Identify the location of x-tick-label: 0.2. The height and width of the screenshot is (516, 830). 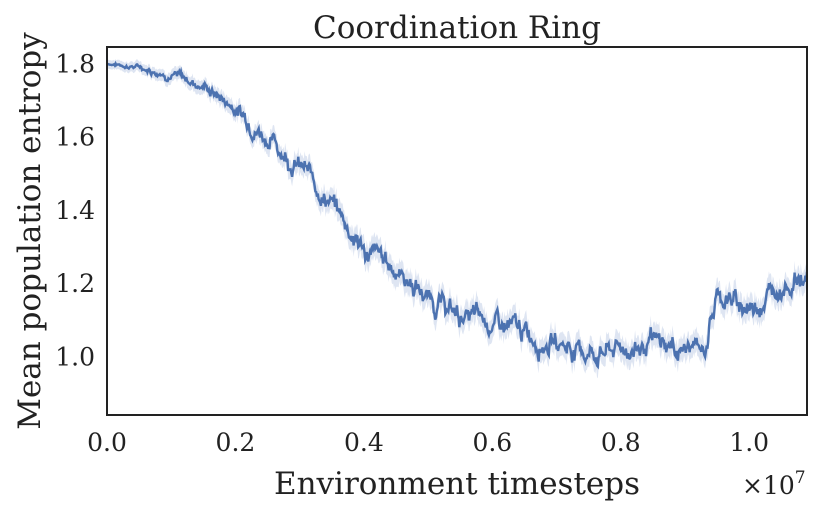
(236, 442).